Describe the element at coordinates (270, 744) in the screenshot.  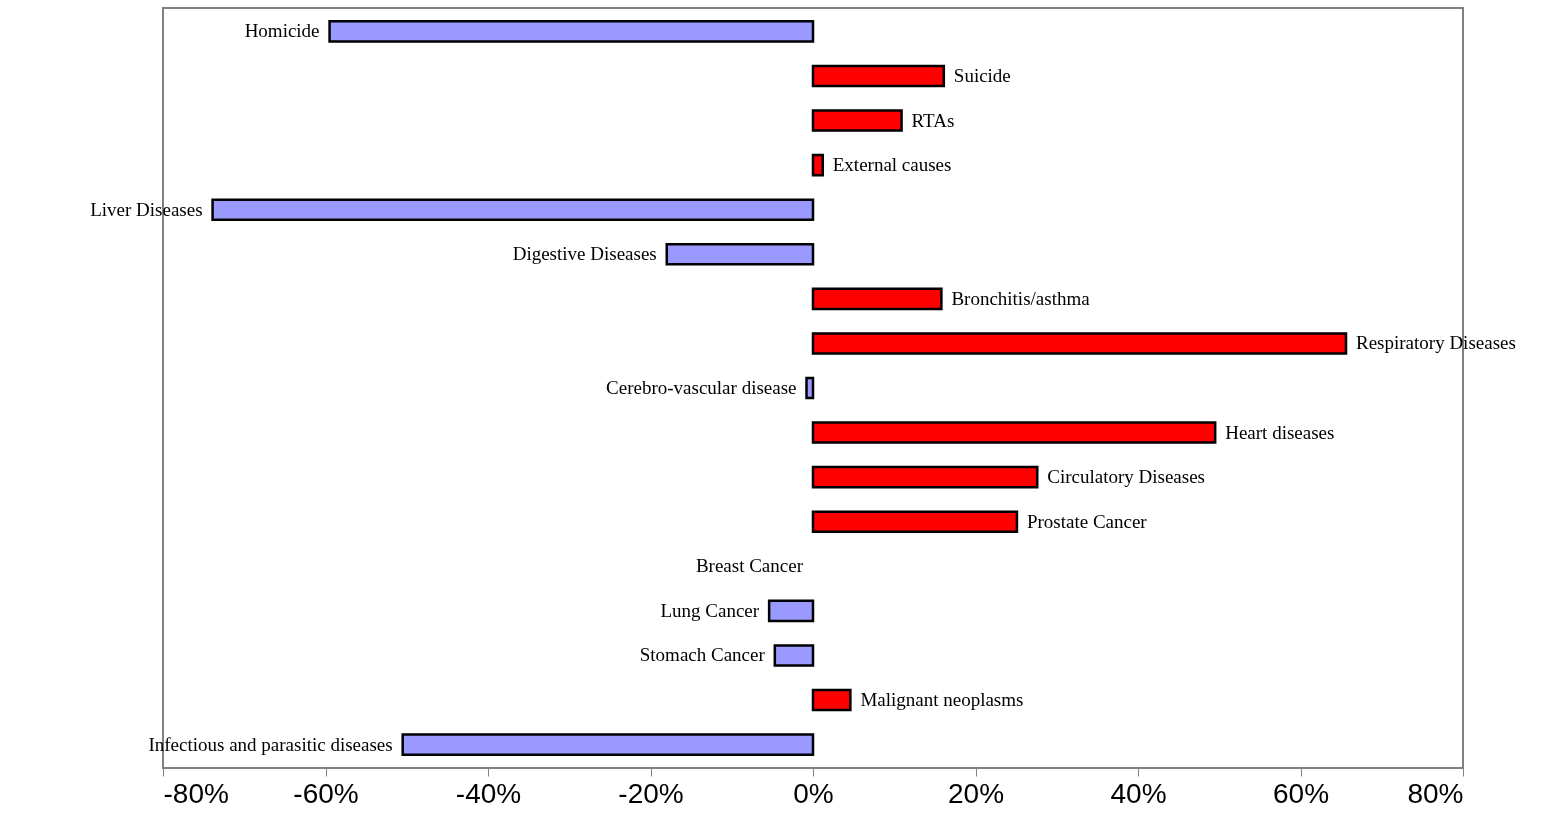
I see `y-tick-label: Infectious and parasitic diseases` at that location.